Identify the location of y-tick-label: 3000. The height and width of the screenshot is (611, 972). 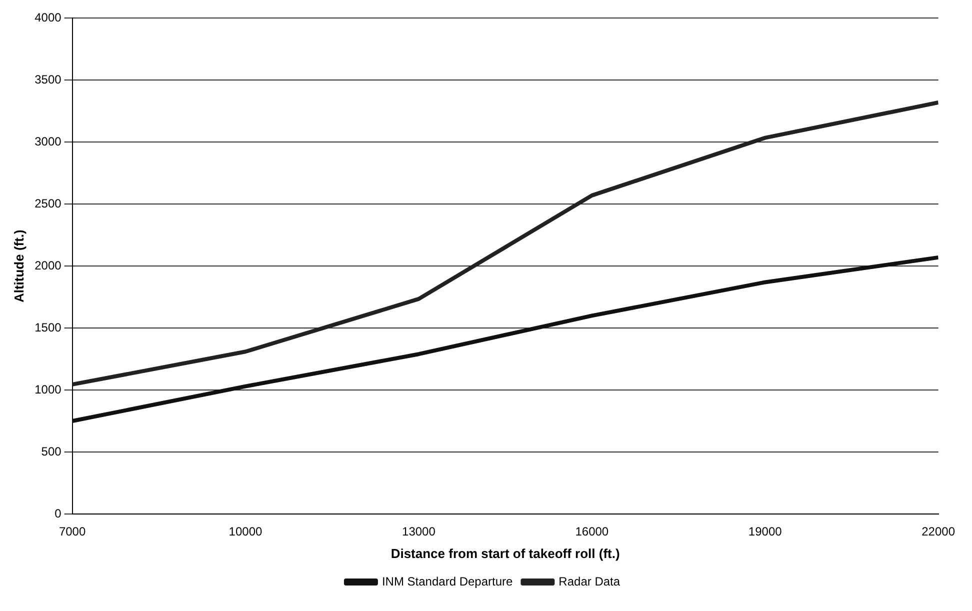
(48, 141).